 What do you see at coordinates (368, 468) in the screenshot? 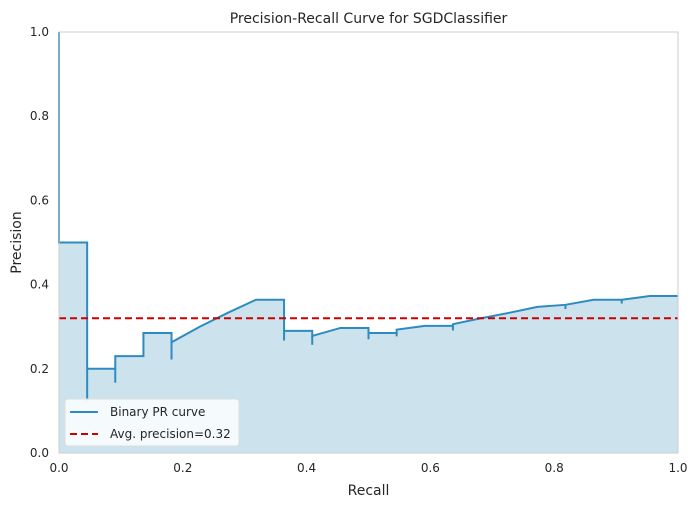
I see `x-axis-ticks: 0.0 0.2 0.4 0.6 0.8 1.0` at bounding box center [368, 468].